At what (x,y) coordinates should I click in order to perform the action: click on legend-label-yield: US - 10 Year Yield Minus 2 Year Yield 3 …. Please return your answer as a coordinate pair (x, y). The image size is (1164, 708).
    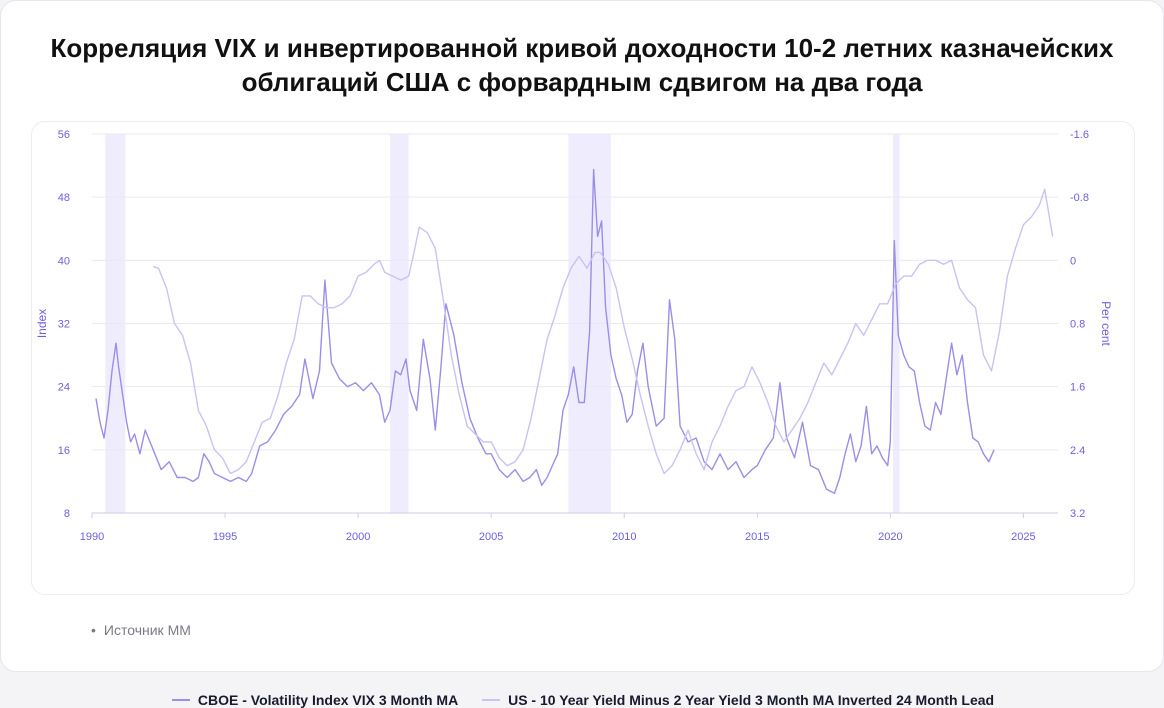
    Looking at the image, I should click on (751, 700).